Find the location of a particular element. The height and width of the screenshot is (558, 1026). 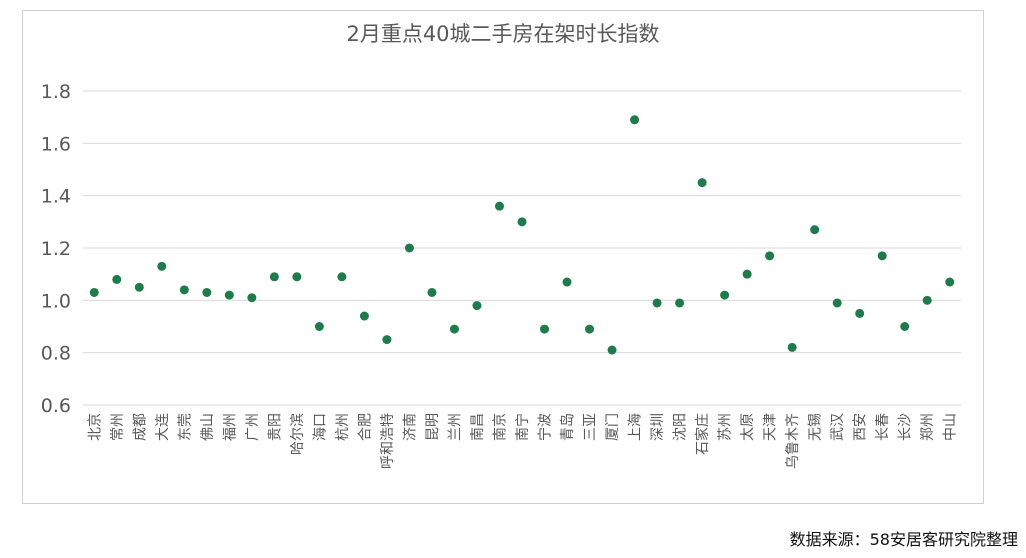

y-tick-label: 0.8 is located at coordinates (56, 354).